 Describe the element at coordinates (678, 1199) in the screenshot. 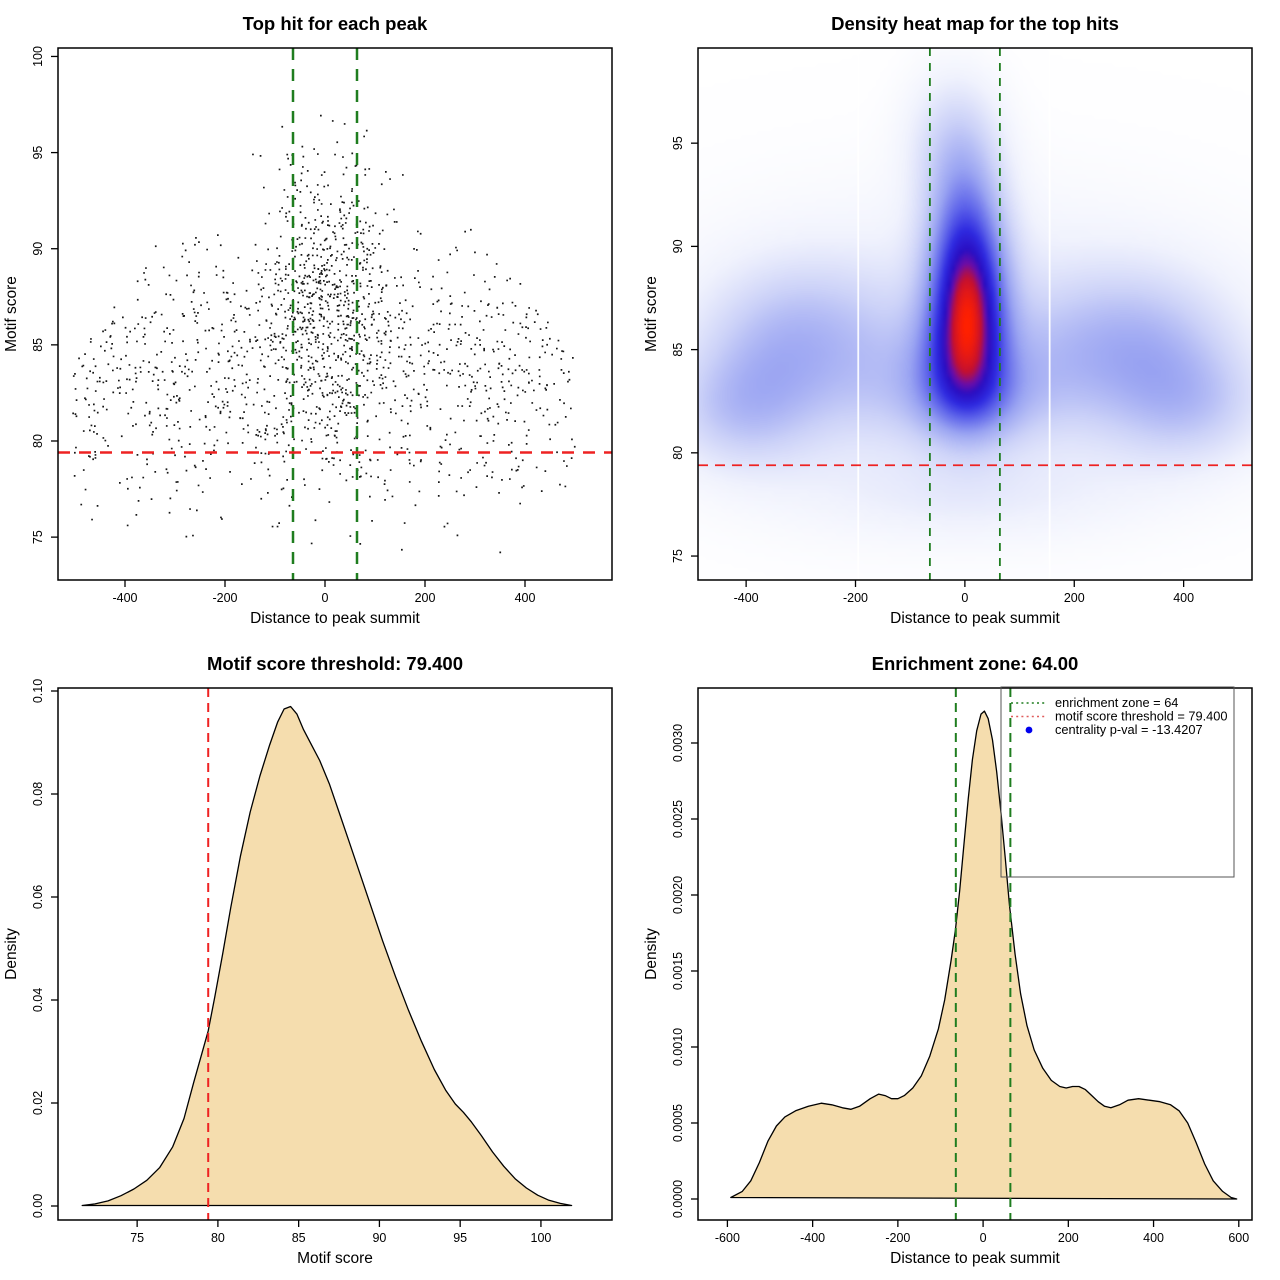

I see `y-tick-label: 0.0000` at that location.